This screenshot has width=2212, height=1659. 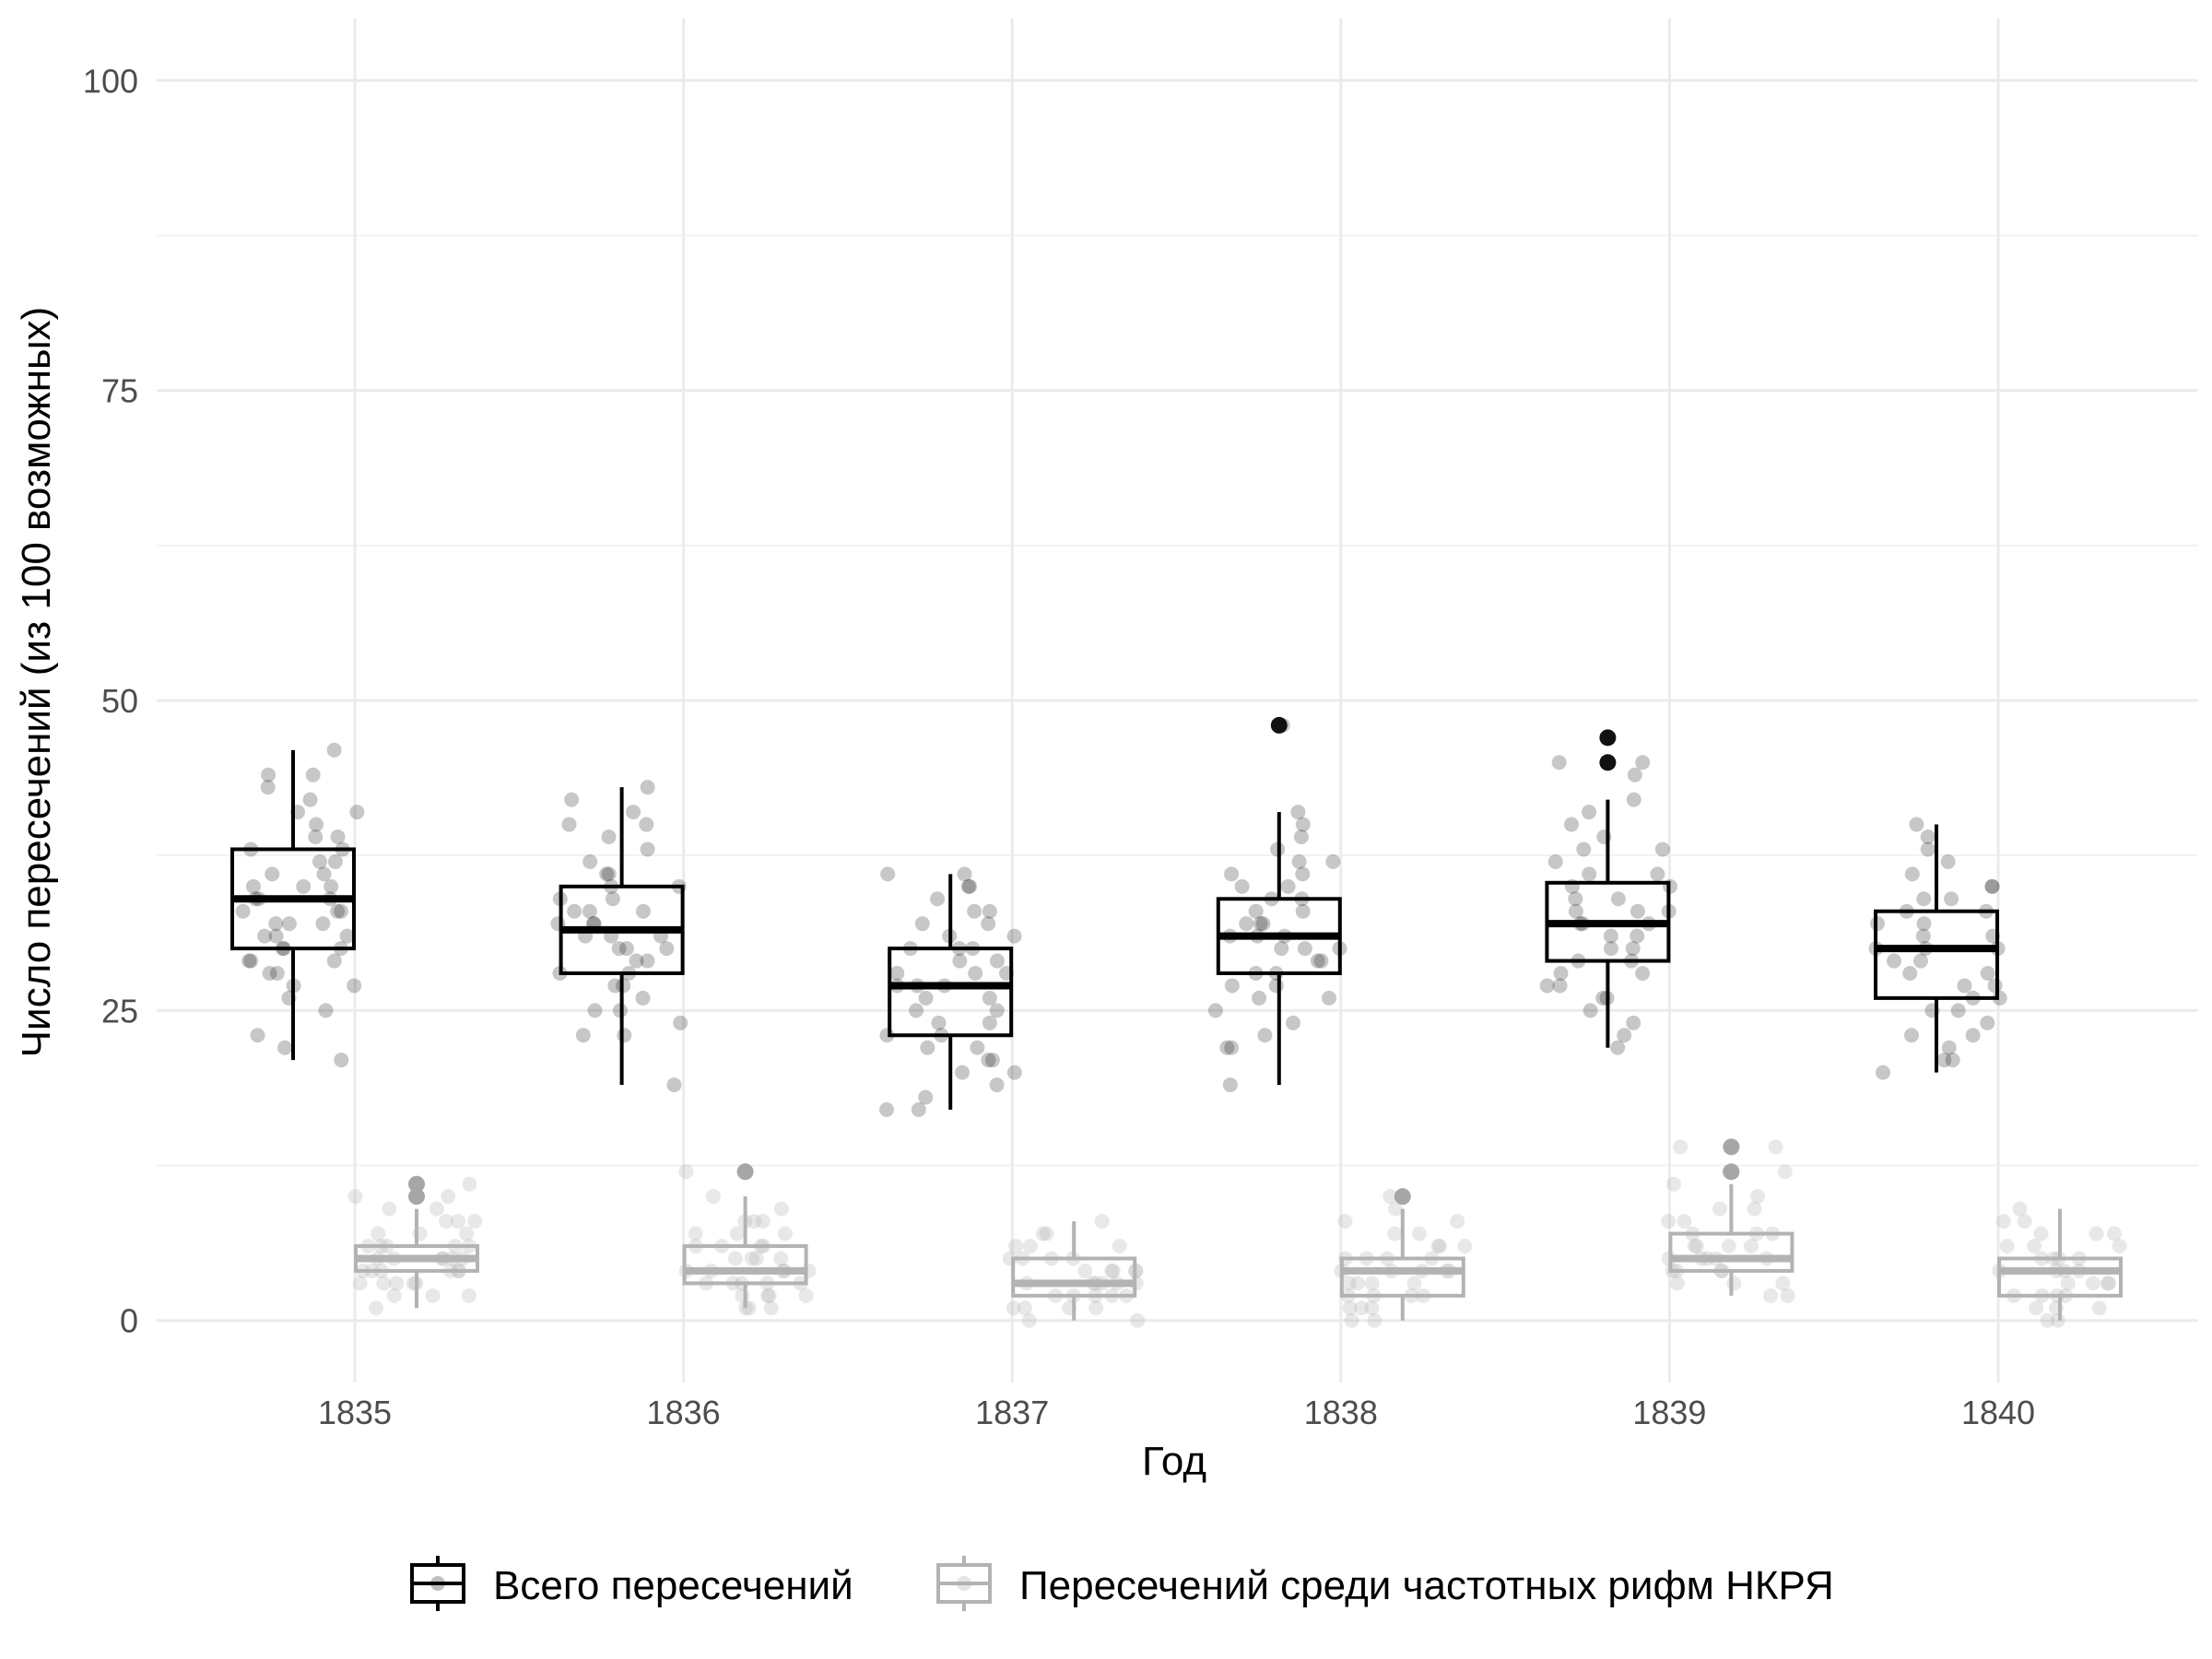 What do you see at coordinates (1341, 1412) in the screenshot?
I see `x-tick-label: 1838` at bounding box center [1341, 1412].